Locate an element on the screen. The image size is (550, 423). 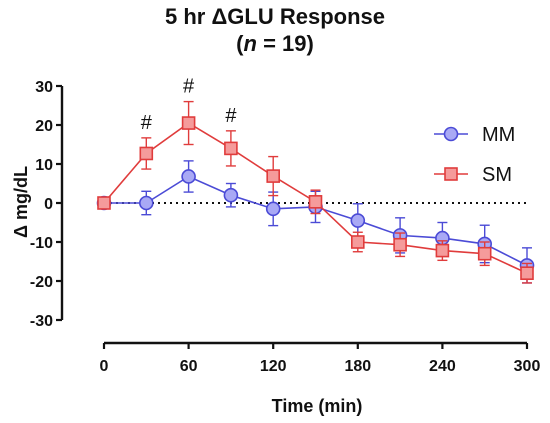
x-tick-label: 300 is located at coordinates (527, 366).